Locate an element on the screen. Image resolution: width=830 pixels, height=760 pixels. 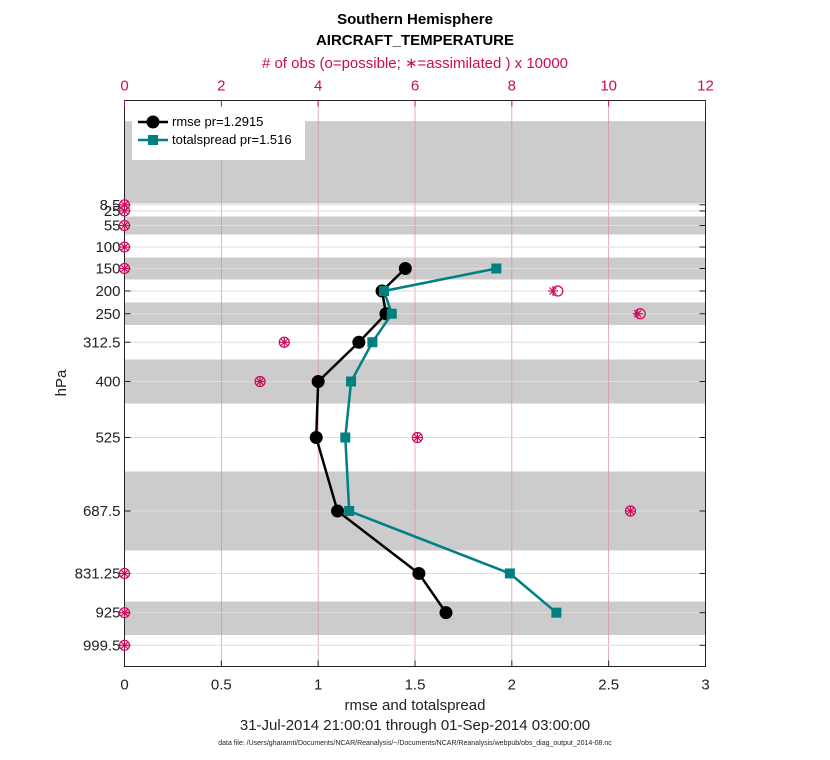
y-tick-label: 687.5 is located at coordinates (102, 511).